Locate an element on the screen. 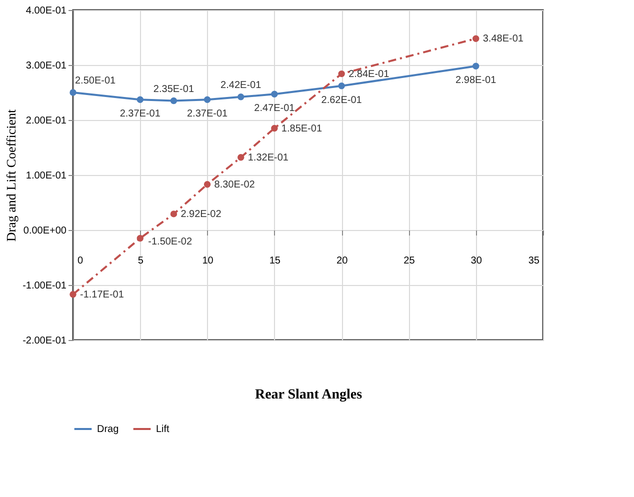 The height and width of the screenshot is (497, 634). x-tick-label: 15 is located at coordinates (275, 261).